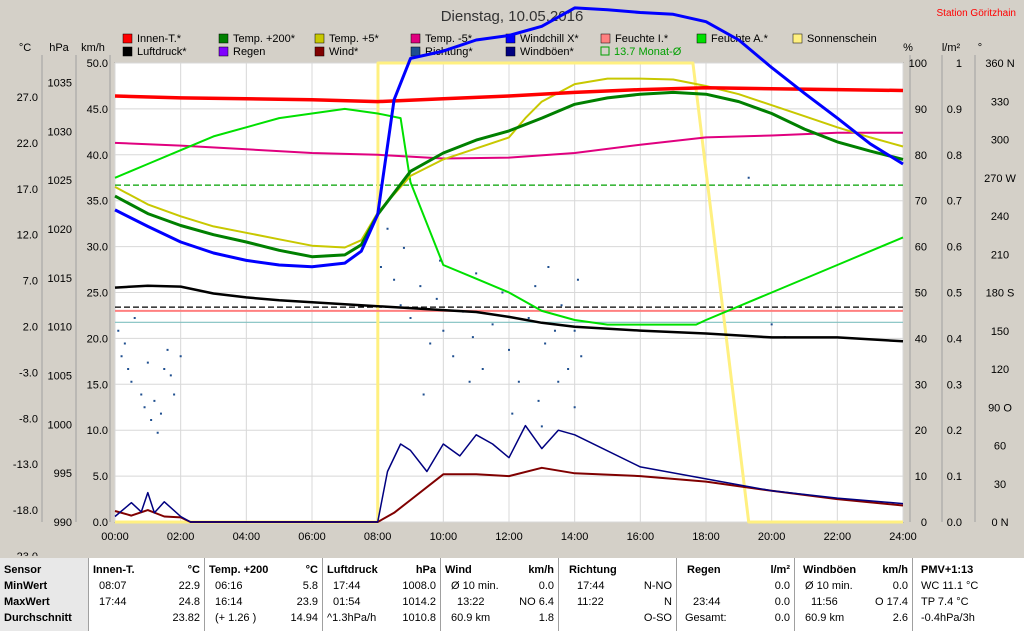  Describe the element at coordinates (707, 602) in the screenshot. I see `regen-max-time: 23:44` at that location.